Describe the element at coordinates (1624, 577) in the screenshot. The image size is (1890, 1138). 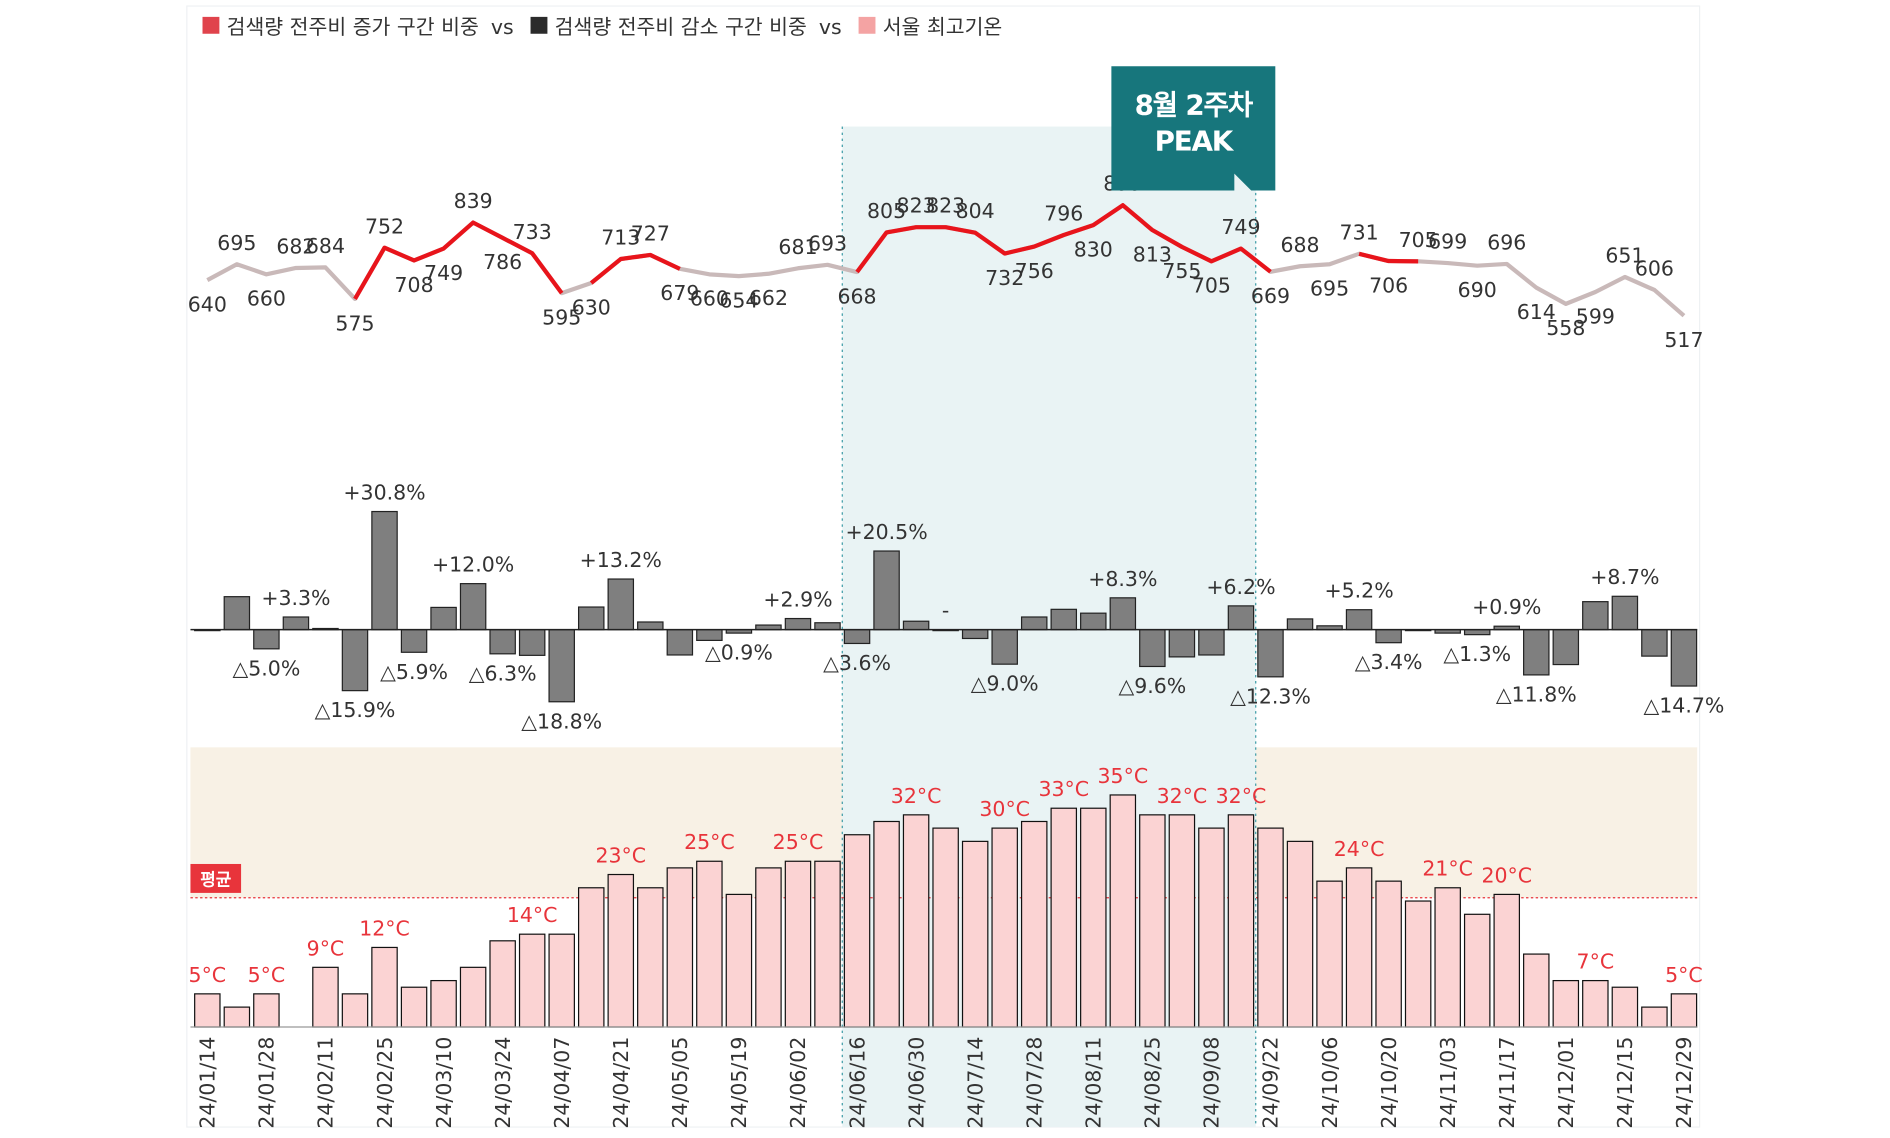
I see `change-label: +8.7%` at that location.